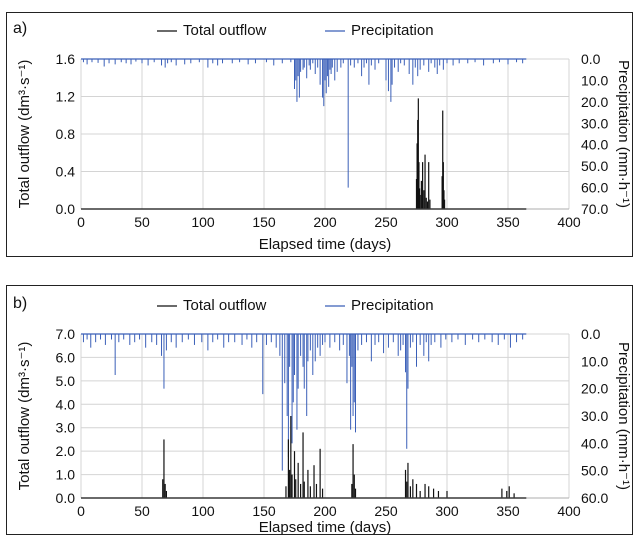  What do you see at coordinates (594, 209) in the screenshot?
I see `y2-tick-label: 70.0` at bounding box center [594, 209].